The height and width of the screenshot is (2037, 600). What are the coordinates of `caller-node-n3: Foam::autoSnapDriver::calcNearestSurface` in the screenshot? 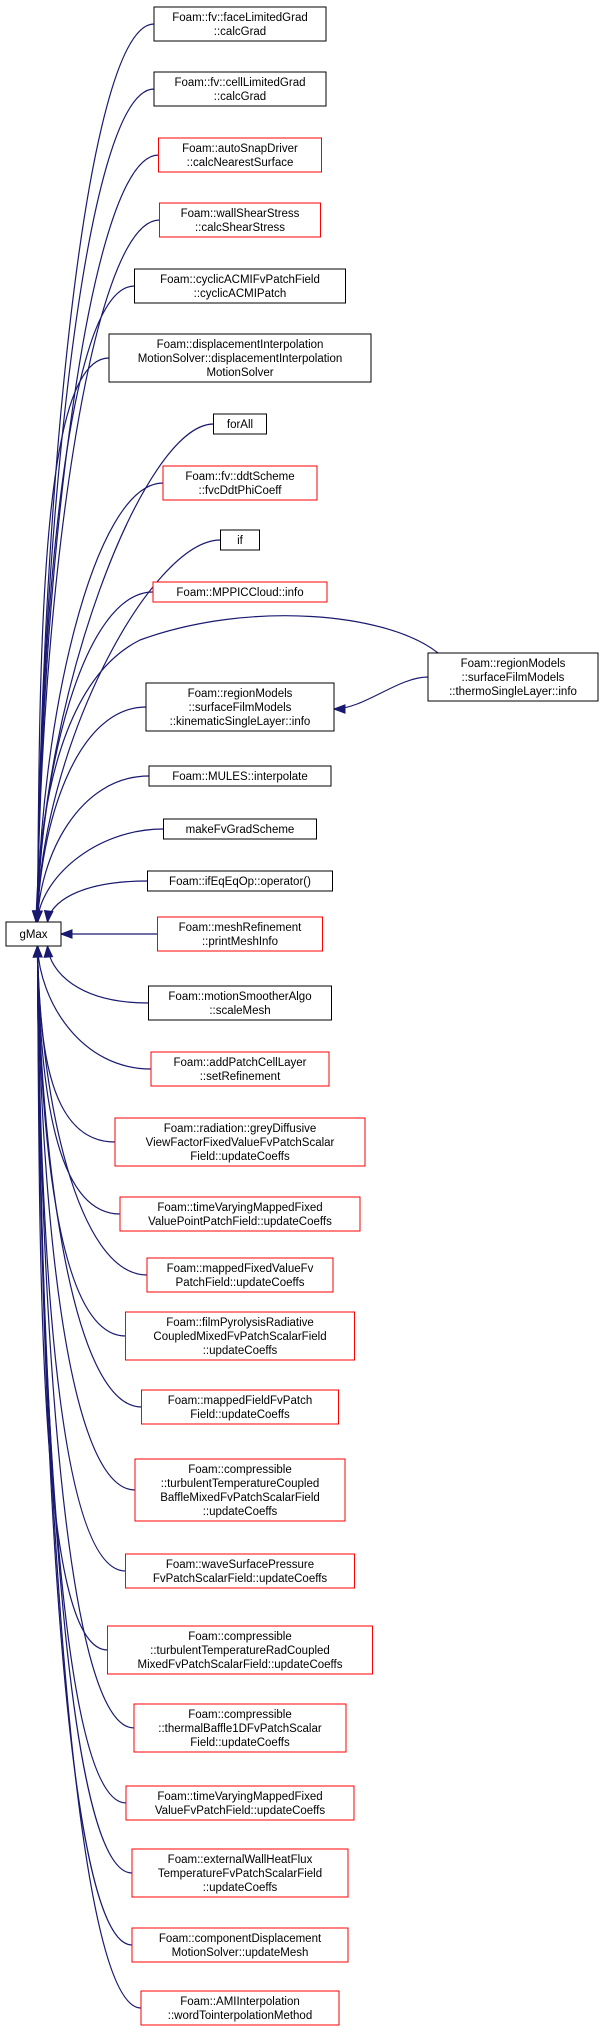 It's located at (240, 155).